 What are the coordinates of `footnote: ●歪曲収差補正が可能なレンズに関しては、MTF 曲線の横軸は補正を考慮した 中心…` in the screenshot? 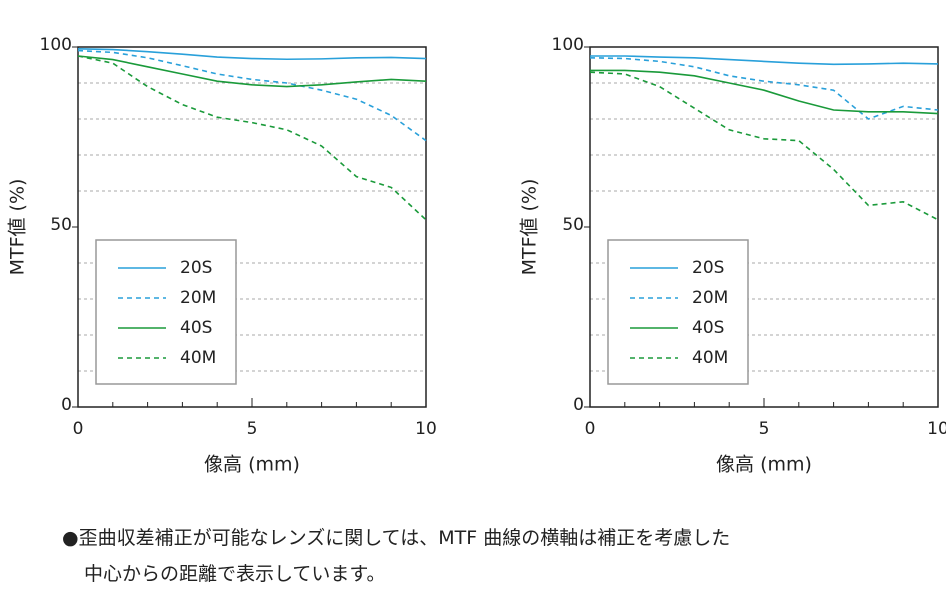 It's located at (396, 556).